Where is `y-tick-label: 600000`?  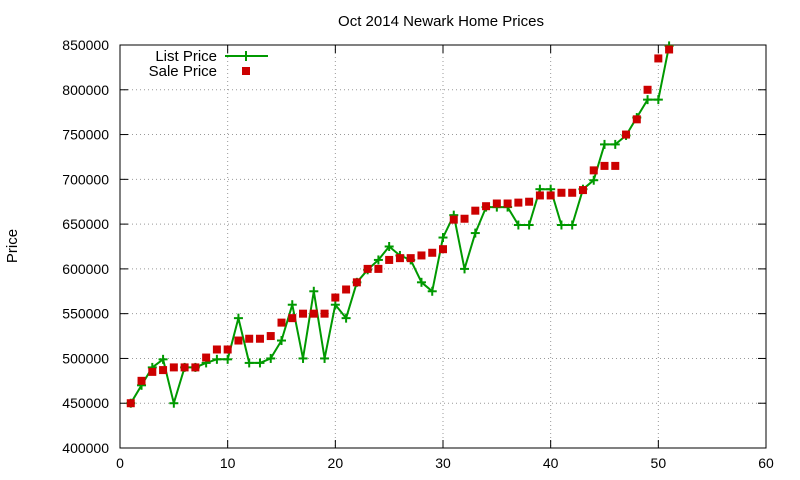 y-tick-label: 600000 is located at coordinates (85, 269).